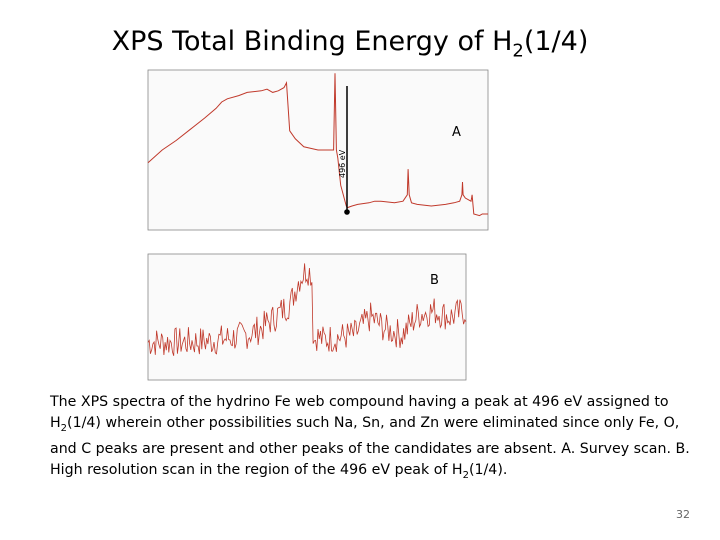 The width and height of the screenshot is (720, 540). I want to click on panel-label-a: A, so click(456, 132).